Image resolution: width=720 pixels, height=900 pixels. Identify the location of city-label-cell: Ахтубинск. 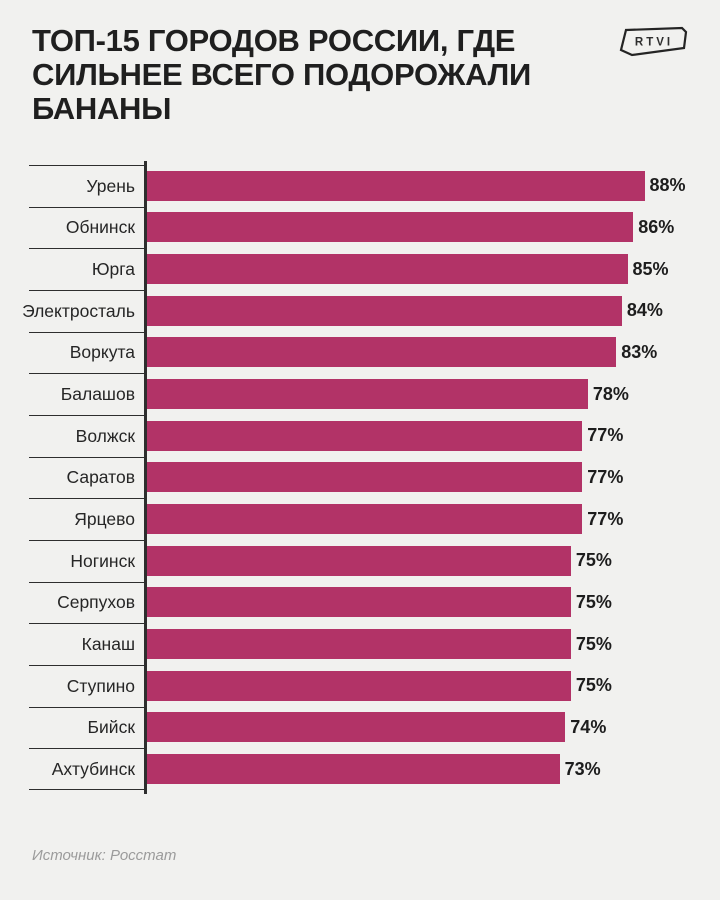
(86, 769).